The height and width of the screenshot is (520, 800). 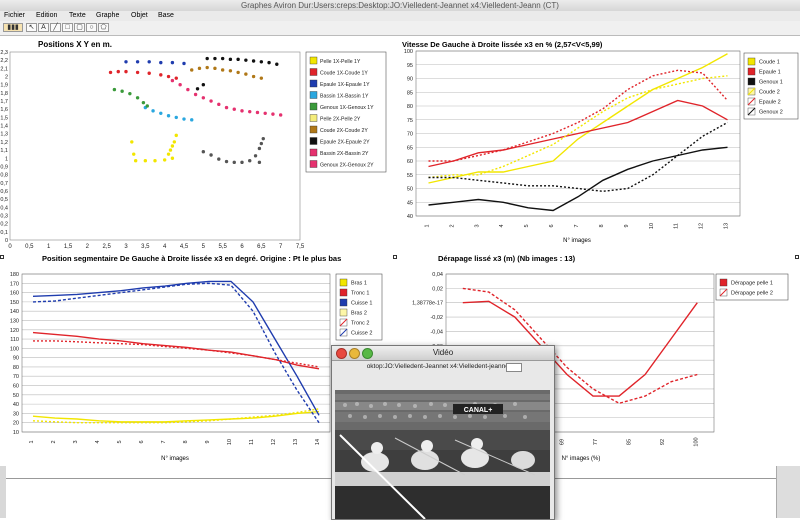 I want to click on positions-legend-box, so click(x=346, y=112).